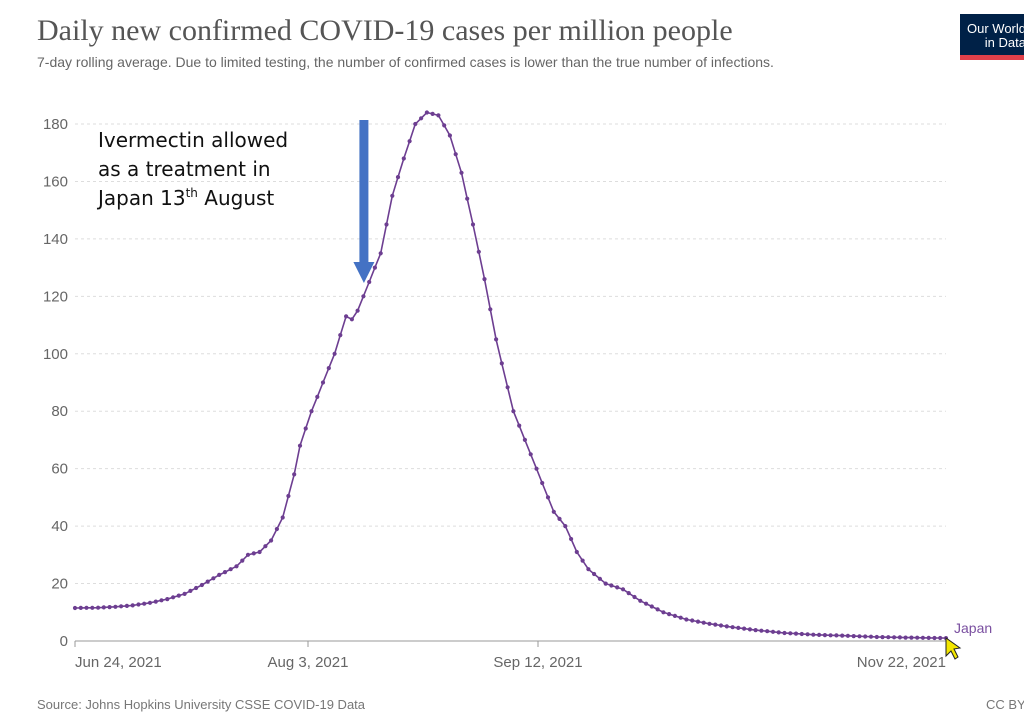 The image size is (1024, 724). I want to click on annotation-text-line: as a treatment in, so click(184, 169).